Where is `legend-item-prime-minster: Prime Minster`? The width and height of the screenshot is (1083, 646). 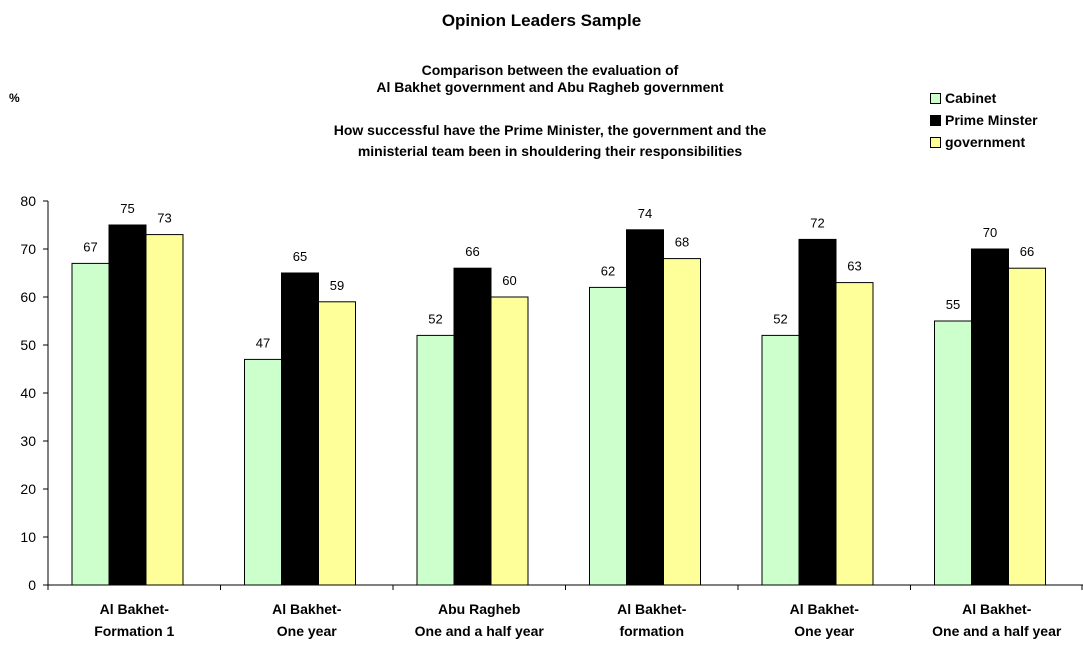
legend-item-prime-minster: Prime Minster is located at coordinates (984, 120).